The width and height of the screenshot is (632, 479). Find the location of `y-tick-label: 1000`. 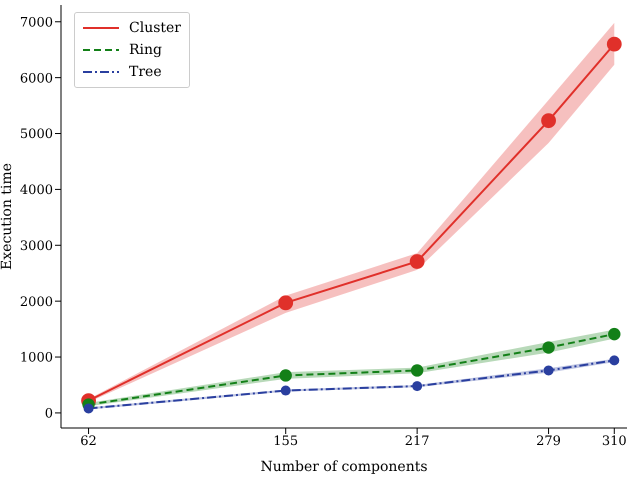

y-tick-label: 1000 is located at coordinates (36, 358).